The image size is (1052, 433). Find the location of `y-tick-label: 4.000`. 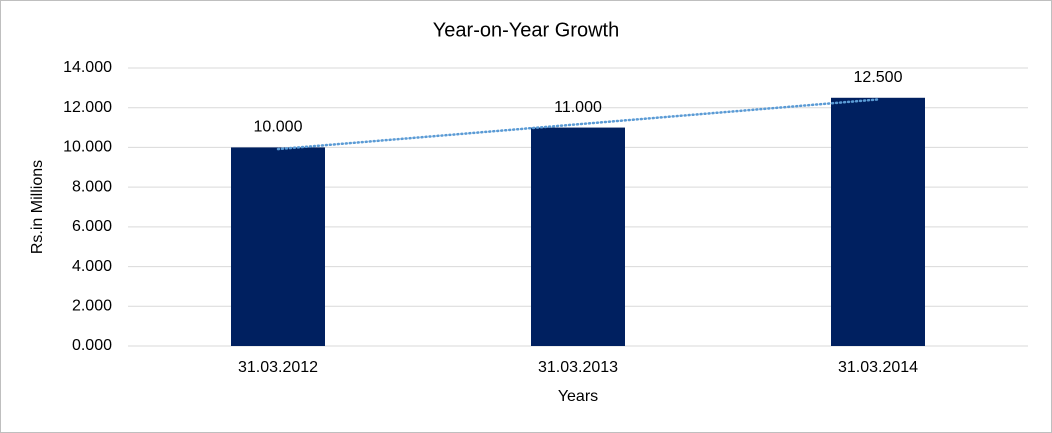

y-tick-label: 4.000 is located at coordinates (92, 266).